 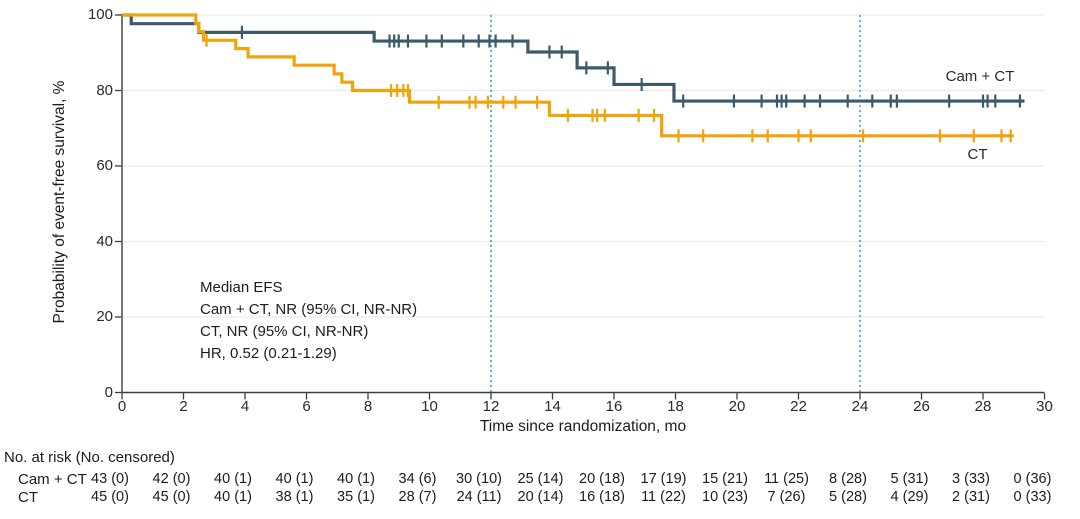 What do you see at coordinates (104, 165) in the screenshot?
I see `y-tick-label: 60` at bounding box center [104, 165].